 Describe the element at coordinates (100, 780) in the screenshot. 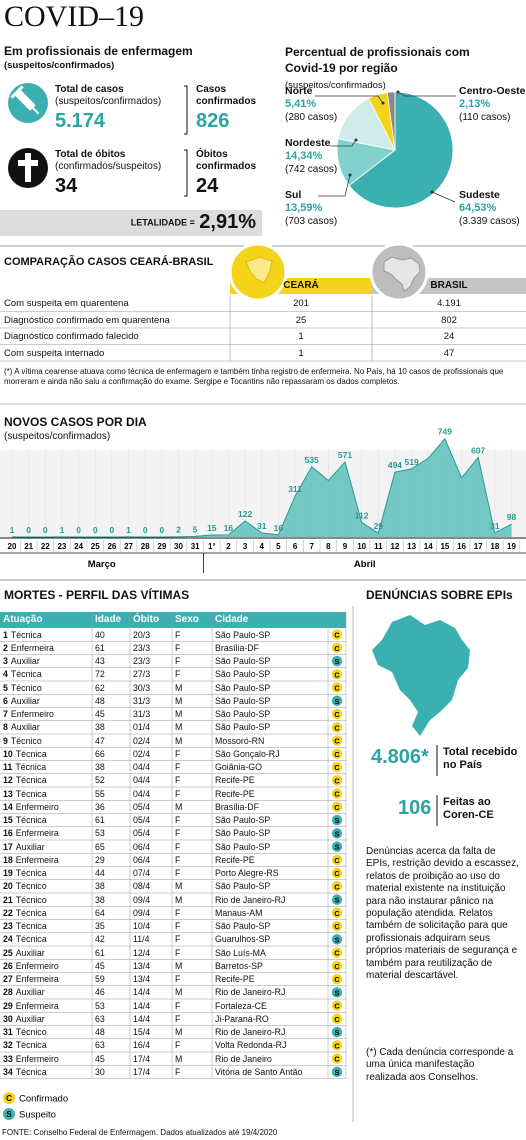

I see `cell: 52` at that location.